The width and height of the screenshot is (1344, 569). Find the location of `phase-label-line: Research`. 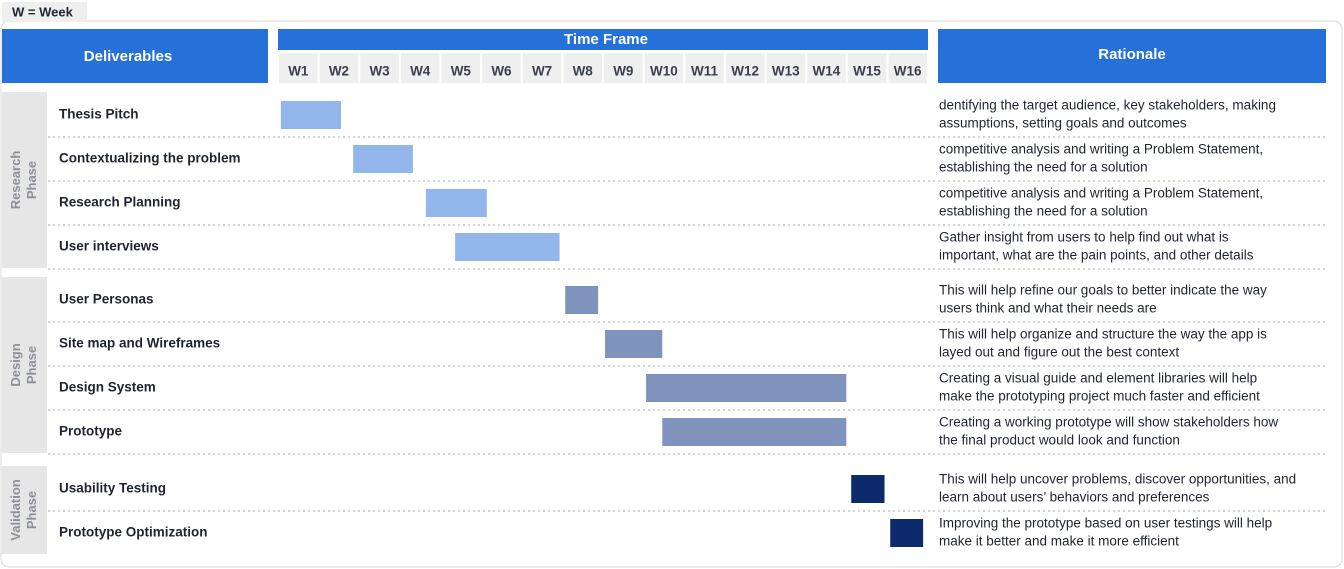

phase-label-line: Research is located at coordinates (15, 180).